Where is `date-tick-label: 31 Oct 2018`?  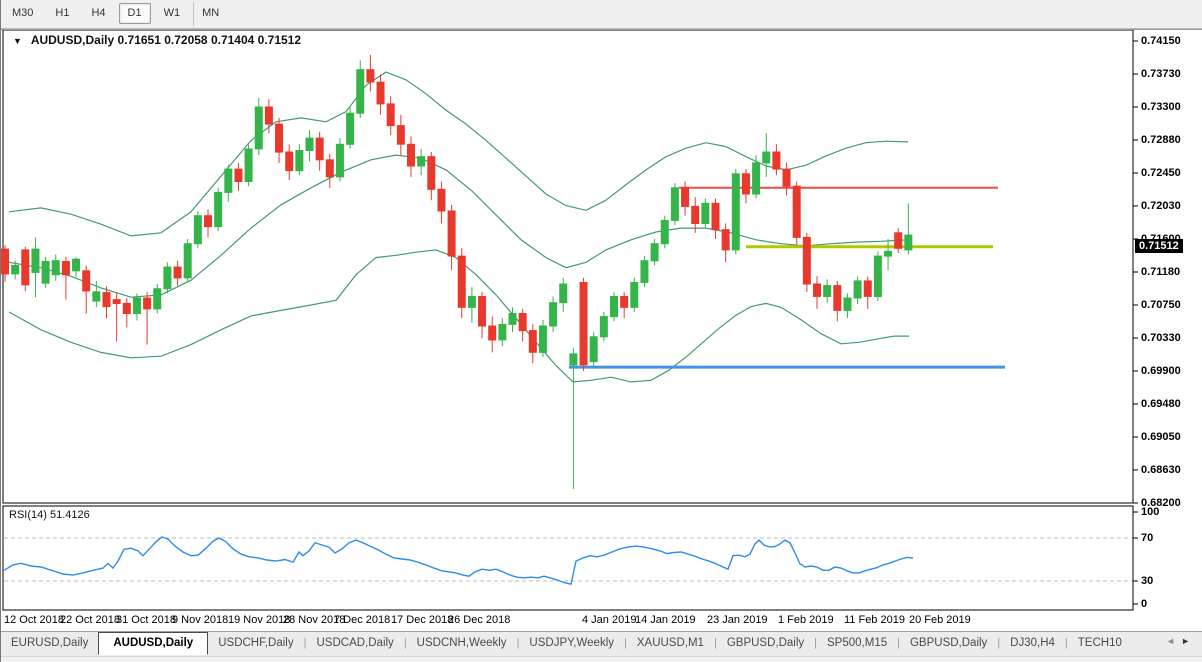
date-tick-label: 31 Oct 2018 is located at coordinates (146, 620).